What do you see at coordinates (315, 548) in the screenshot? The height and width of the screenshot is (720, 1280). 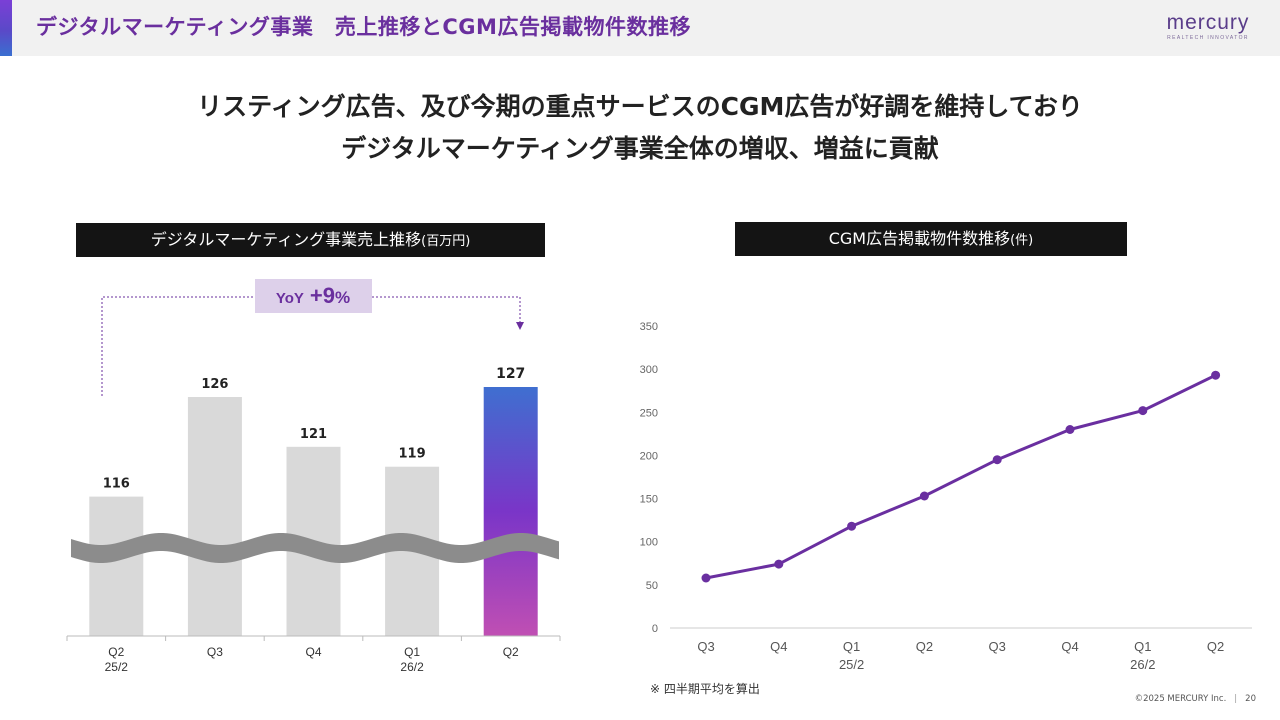 I see `axis-break-wave` at bounding box center [315, 548].